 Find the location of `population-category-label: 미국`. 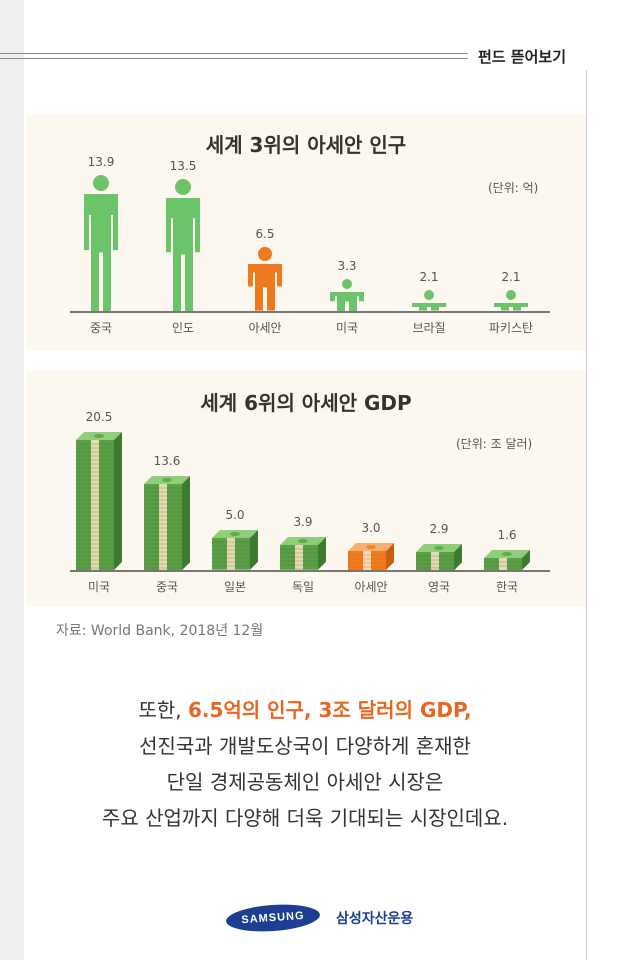

population-category-label: 미국 is located at coordinates (347, 328).